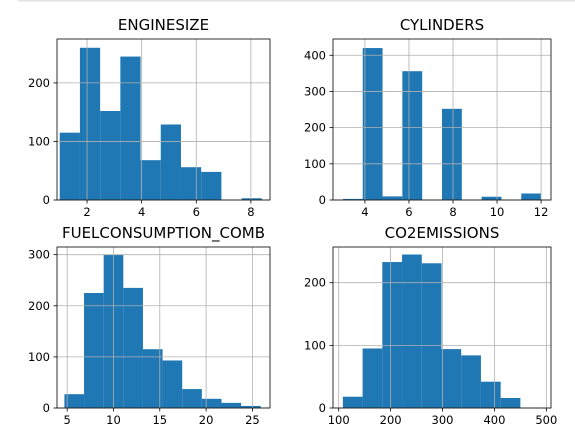 The height and width of the screenshot is (445, 575). What do you see at coordinates (315, 55) in the screenshot?
I see `y-tick-label: 400` at bounding box center [315, 55].